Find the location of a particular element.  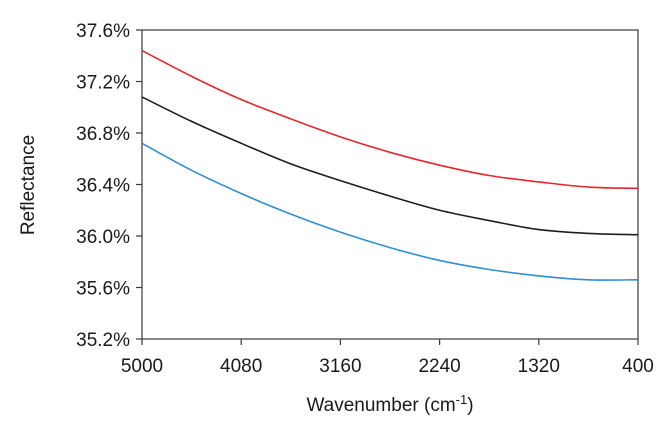

y-tick-label: 35.2% is located at coordinates (103, 340).